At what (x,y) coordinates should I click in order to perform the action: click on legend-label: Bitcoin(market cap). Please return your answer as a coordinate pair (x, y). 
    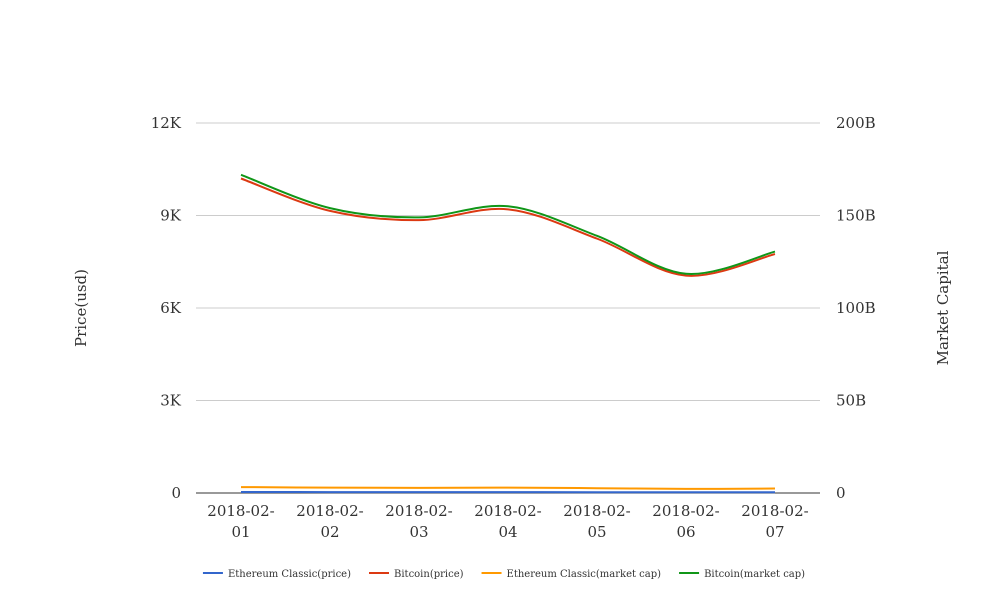
    Looking at the image, I should click on (754, 574).